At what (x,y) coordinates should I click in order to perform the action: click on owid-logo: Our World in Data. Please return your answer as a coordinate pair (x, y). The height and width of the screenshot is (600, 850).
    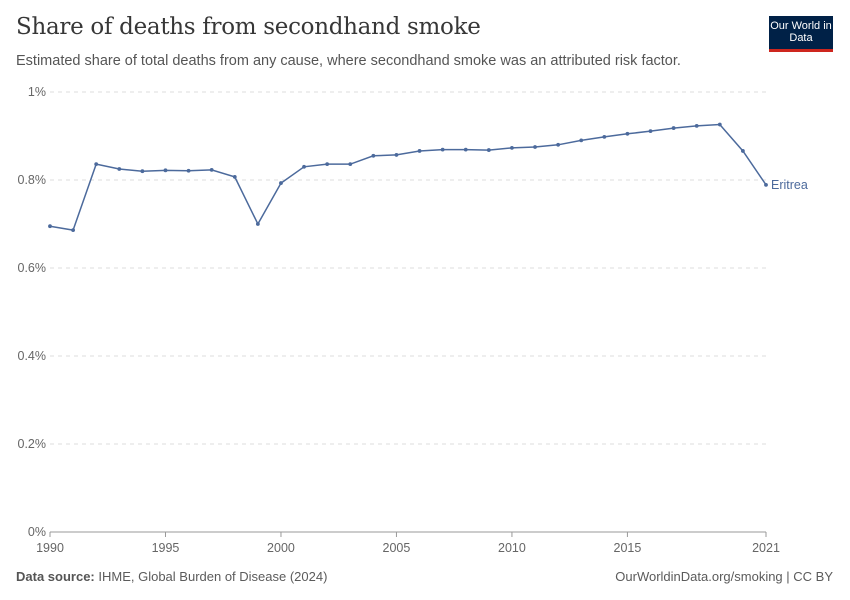
    Looking at the image, I should click on (801, 34).